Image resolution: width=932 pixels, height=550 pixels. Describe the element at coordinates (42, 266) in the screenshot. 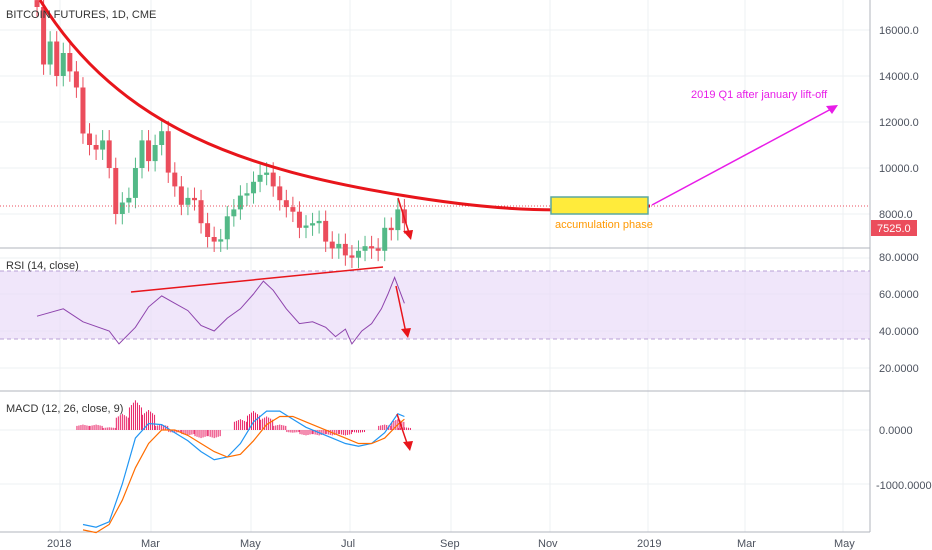

I see `rsi-label: RSI (14, close)` at that location.